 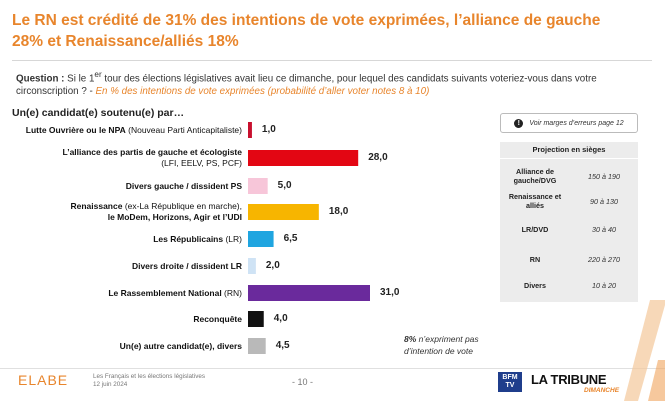 I want to click on projection-party: Renaissance et alliés, so click(x=535, y=201).